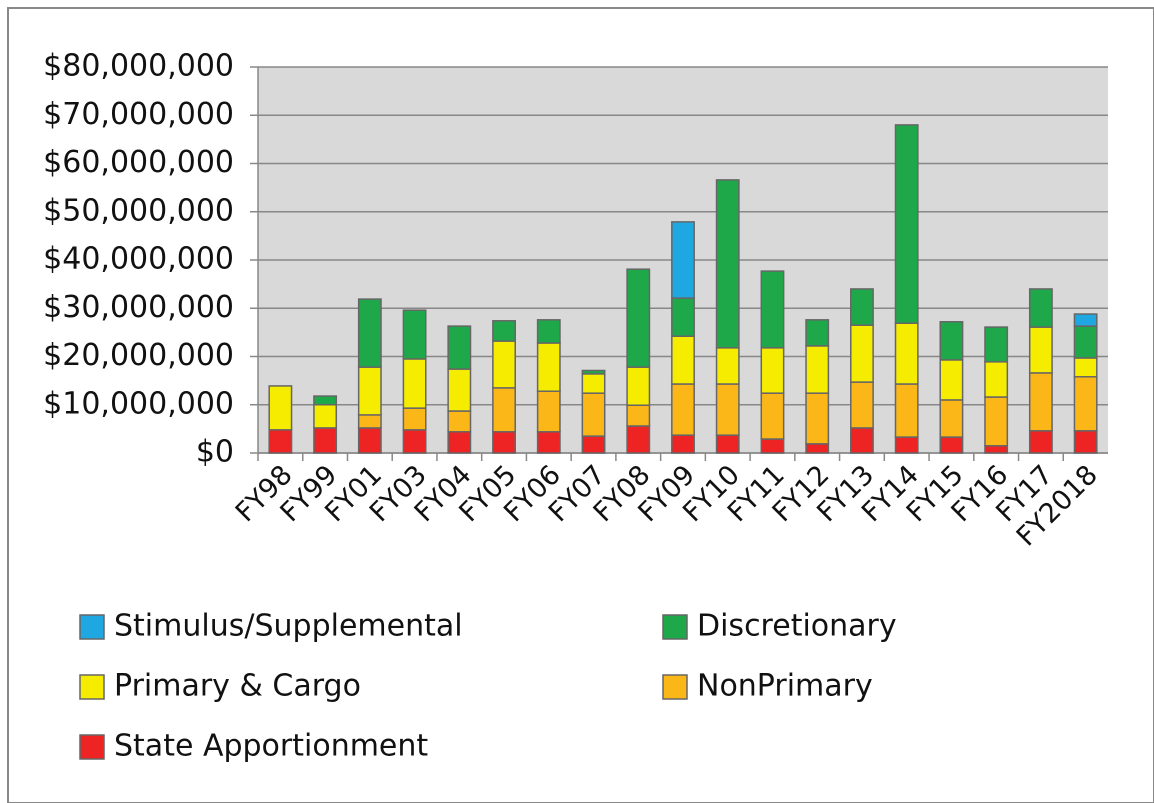 The width and height of the screenshot is (1154, 803). I want to click on legend-label: State Apportionment, so click(271, 746).